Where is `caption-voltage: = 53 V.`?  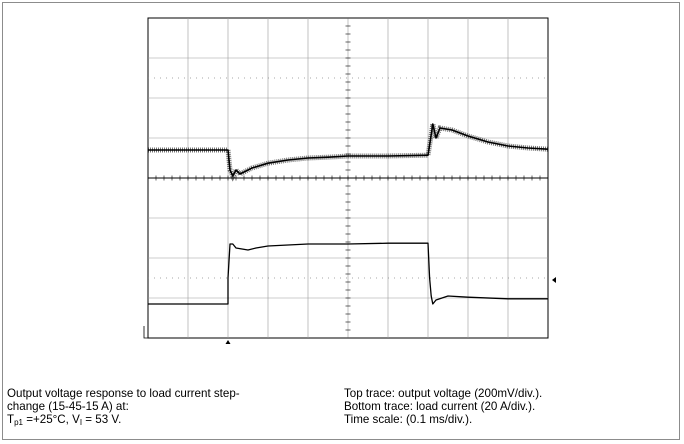
caption-voltage: = 53 V. is located at coordinates (102, 419).